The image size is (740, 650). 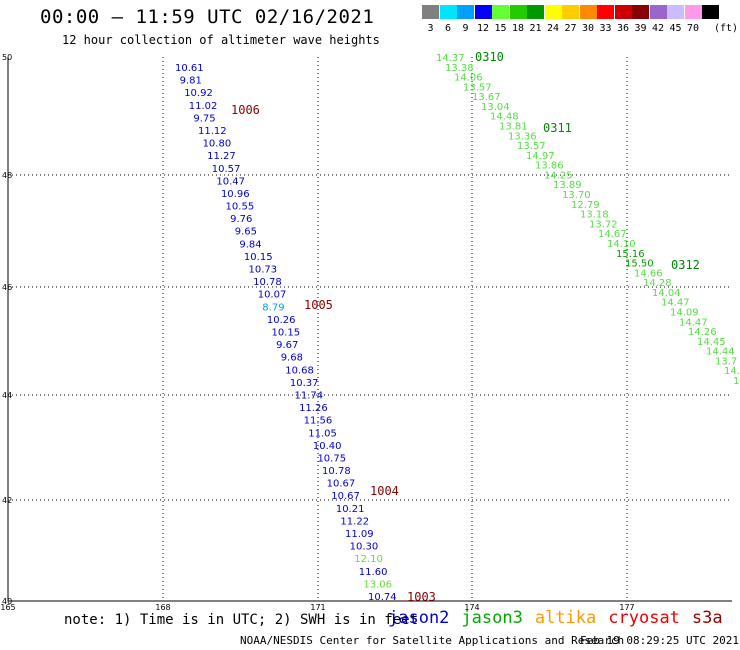 What do you see at coordinates (421, 597) in the screenshot?
I see `time-mark-label: 1003` at bounding box center [421, 597].